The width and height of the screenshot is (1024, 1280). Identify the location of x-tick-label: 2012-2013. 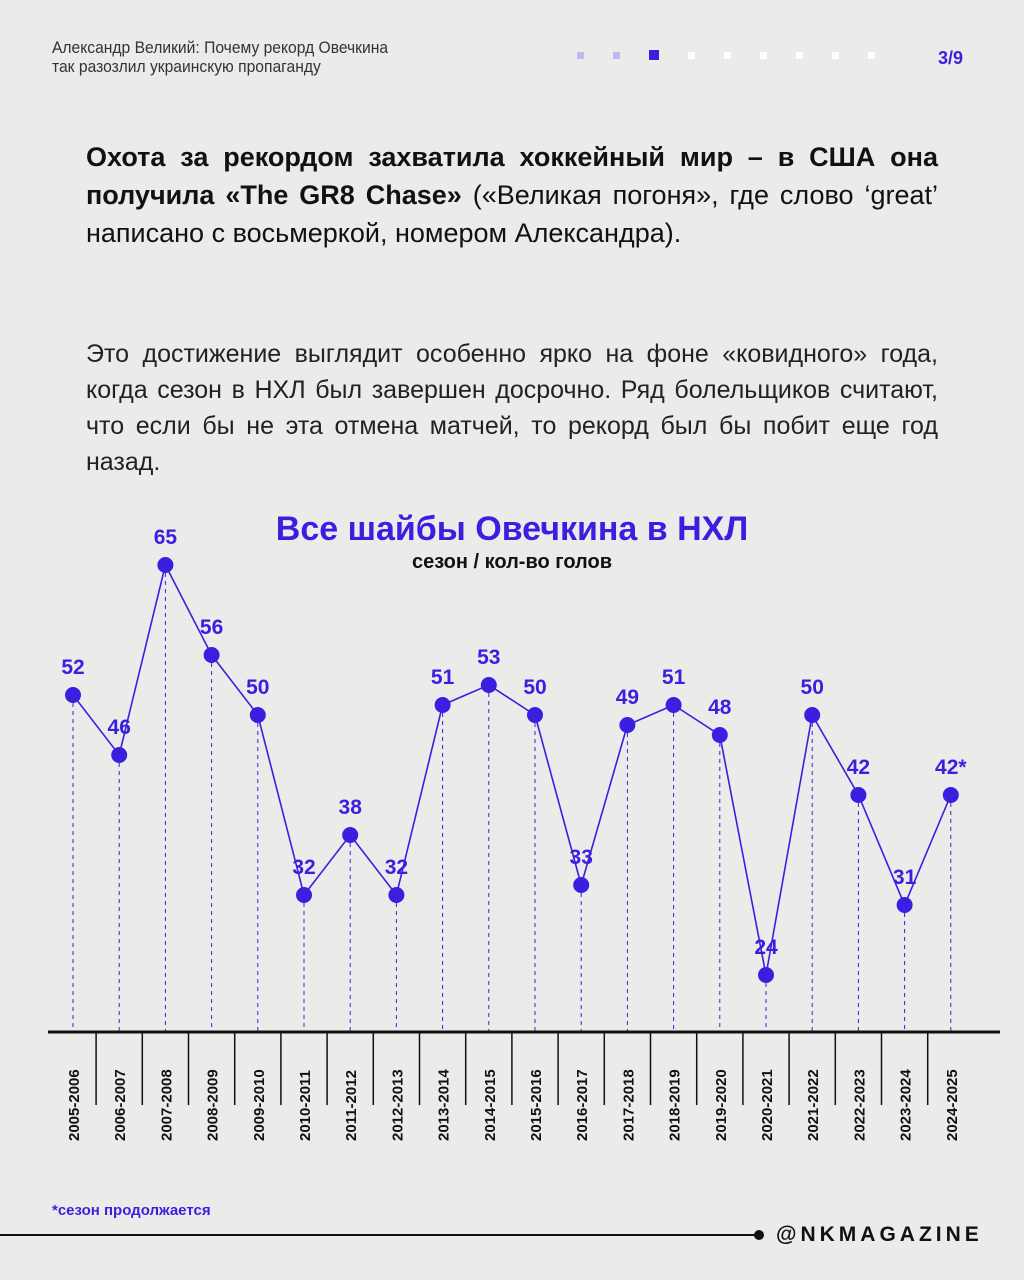
(397, 1105).